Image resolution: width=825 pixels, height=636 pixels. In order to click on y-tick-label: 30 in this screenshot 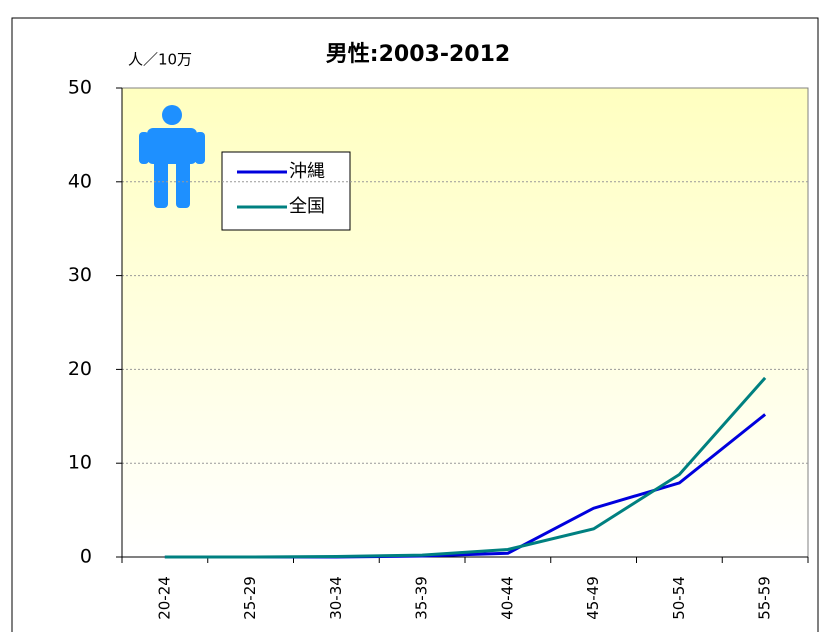, I will do `click(80, 275)`.